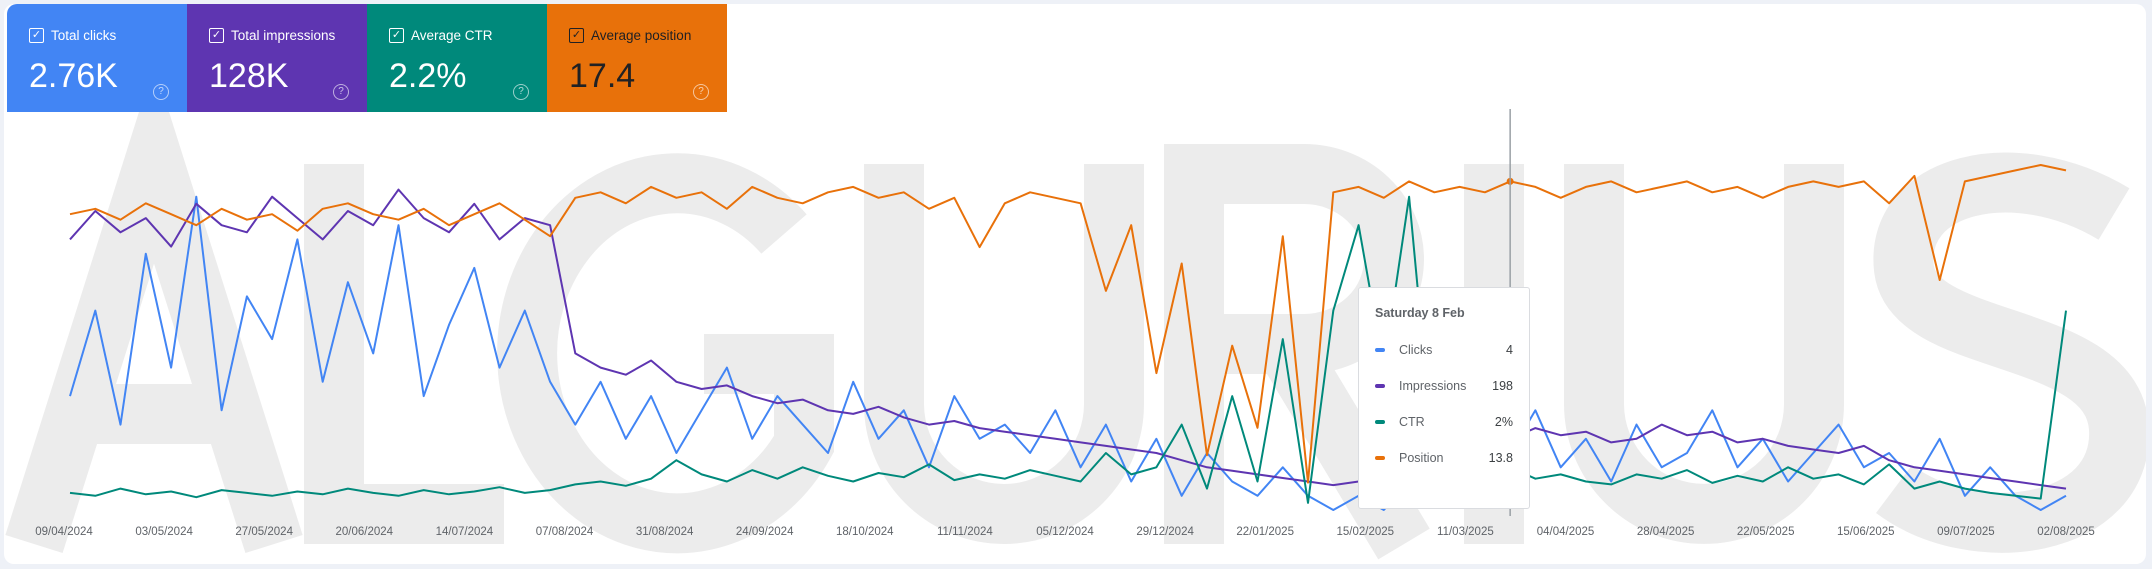  What do you see at coordinates (64, 532) in the screenshot?
I see `x-tick-label: 09/04/2024` at bounding box center [64, 532].